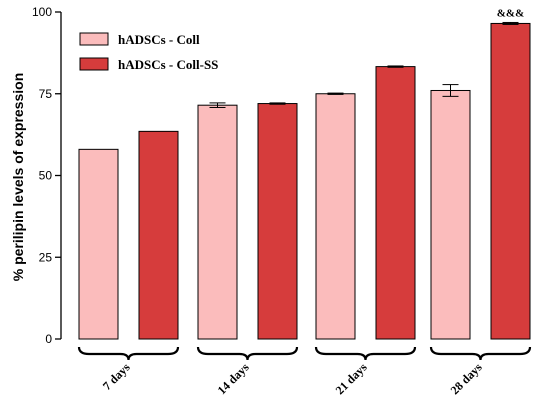 The width and height of the screenshot is (550, 412). What do you see at coordinates (159, 39) in the screenshot?
I see `legend-label: hADSCs - Coll` at bounding box center [159, 39].